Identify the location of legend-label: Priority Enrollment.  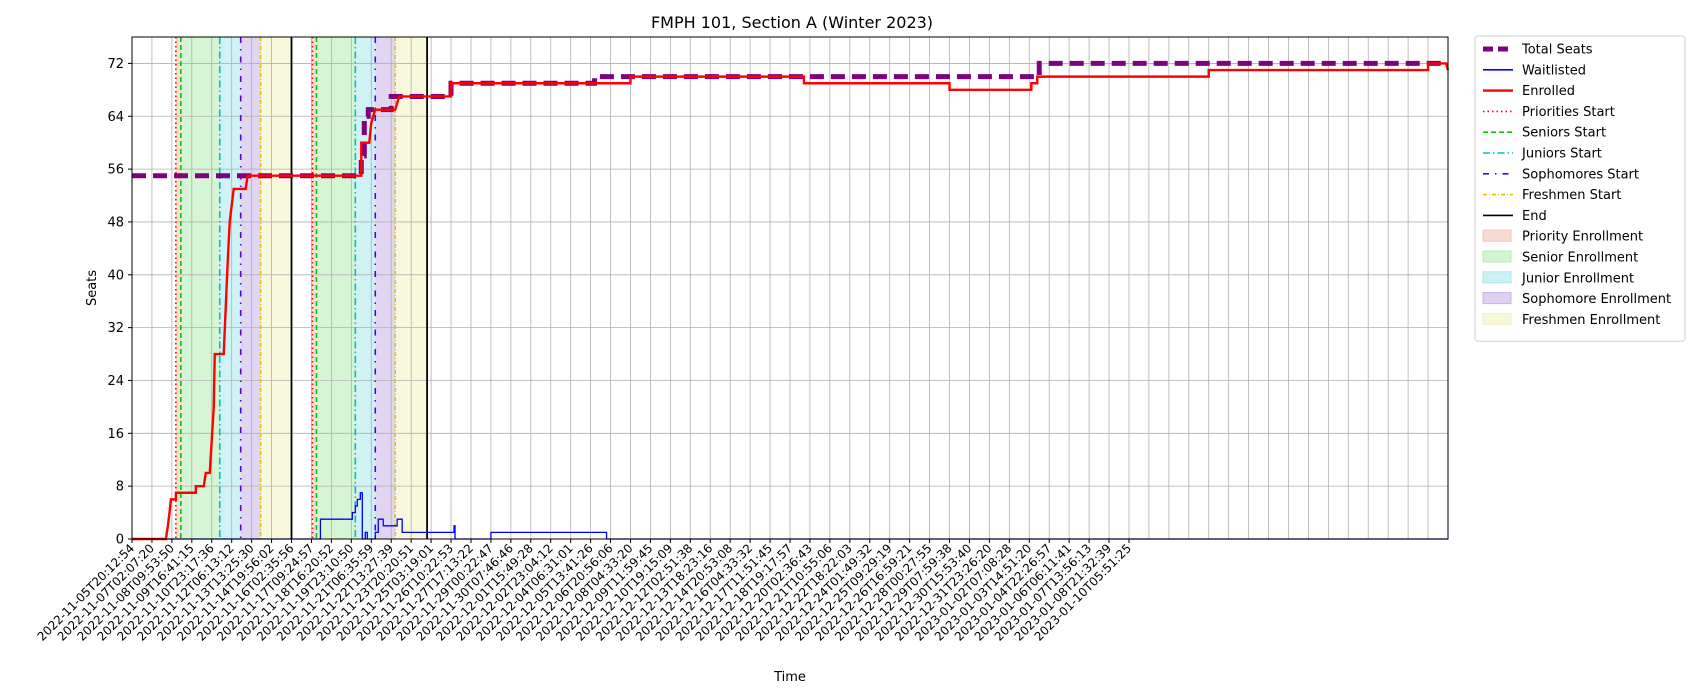
(1582, 237).